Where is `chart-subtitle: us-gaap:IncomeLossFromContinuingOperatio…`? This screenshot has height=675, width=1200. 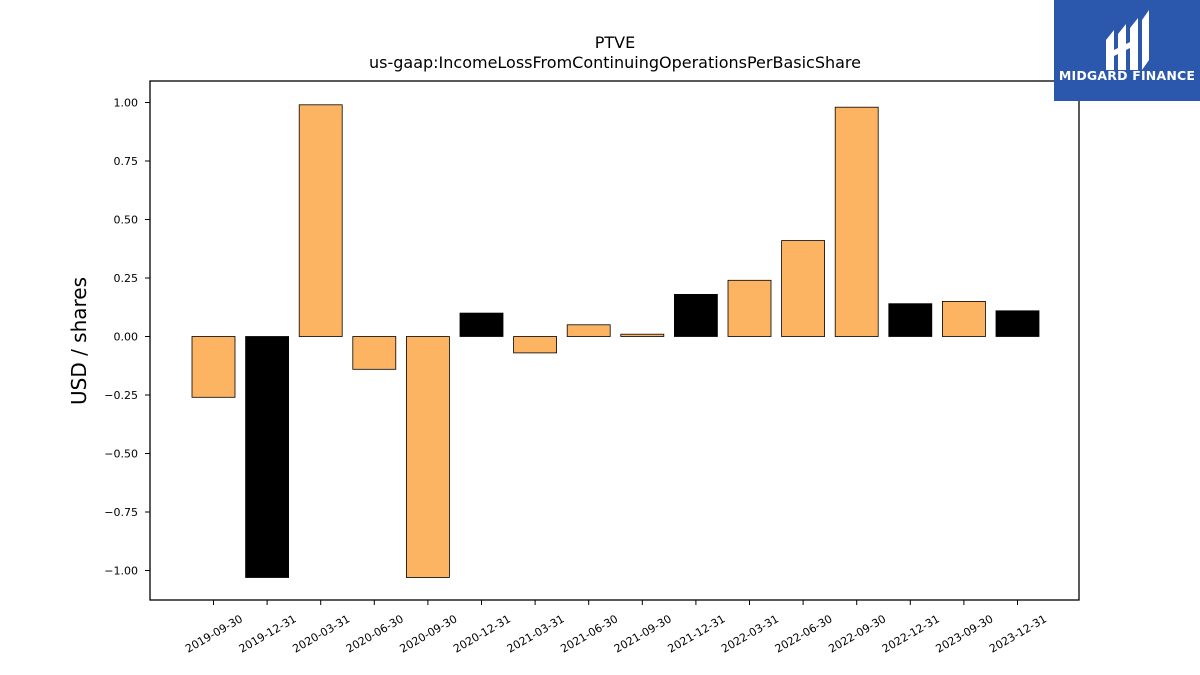 chart-subtitle: us-gaap:IncomeLossFromContinuingOperatio… is located at coordinates (615, 62).